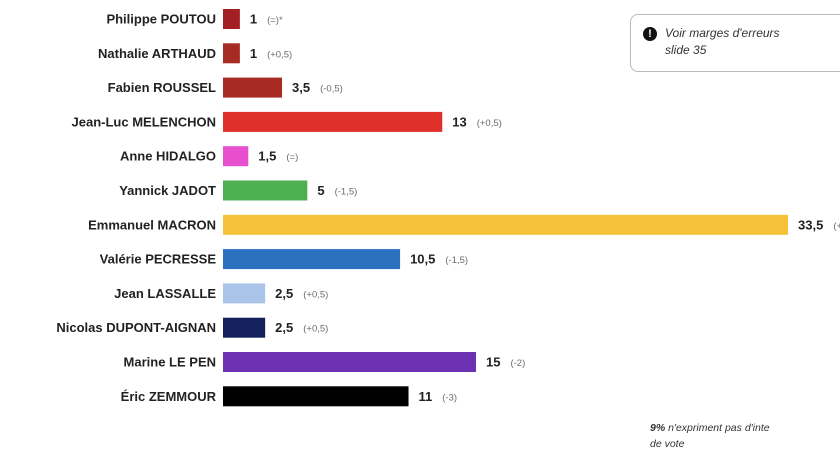 Image resolution: width=840 pixels, height=452 pixels. I want to click on exclamation-icon: !, so click(650, 34).